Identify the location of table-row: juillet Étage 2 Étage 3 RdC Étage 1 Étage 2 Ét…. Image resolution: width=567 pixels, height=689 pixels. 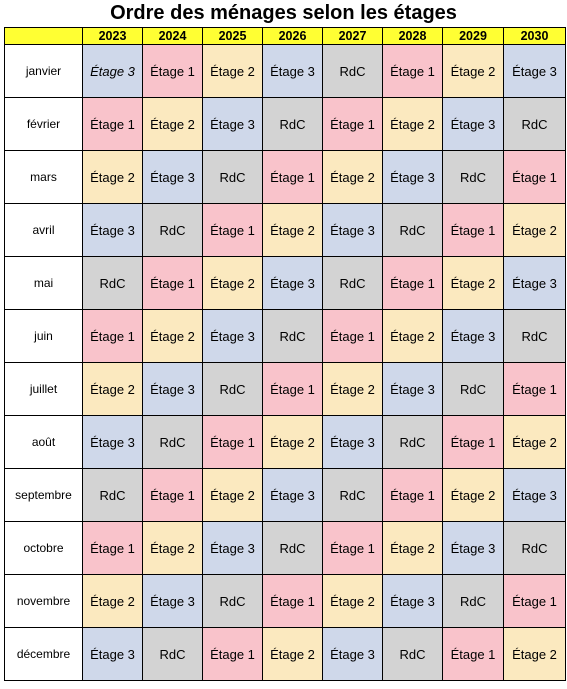
(285, 389).